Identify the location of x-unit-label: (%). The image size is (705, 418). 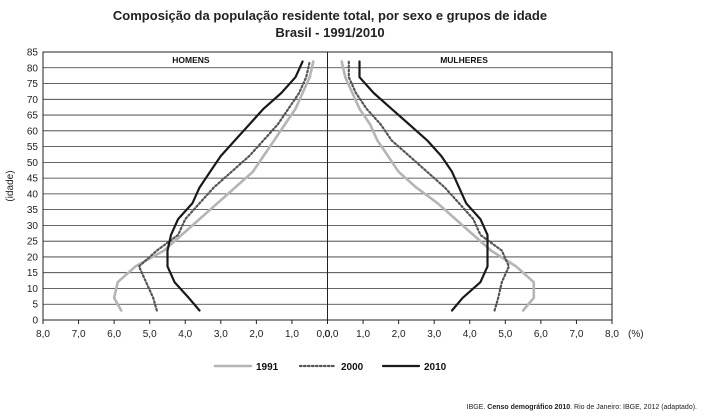
(636, 334).